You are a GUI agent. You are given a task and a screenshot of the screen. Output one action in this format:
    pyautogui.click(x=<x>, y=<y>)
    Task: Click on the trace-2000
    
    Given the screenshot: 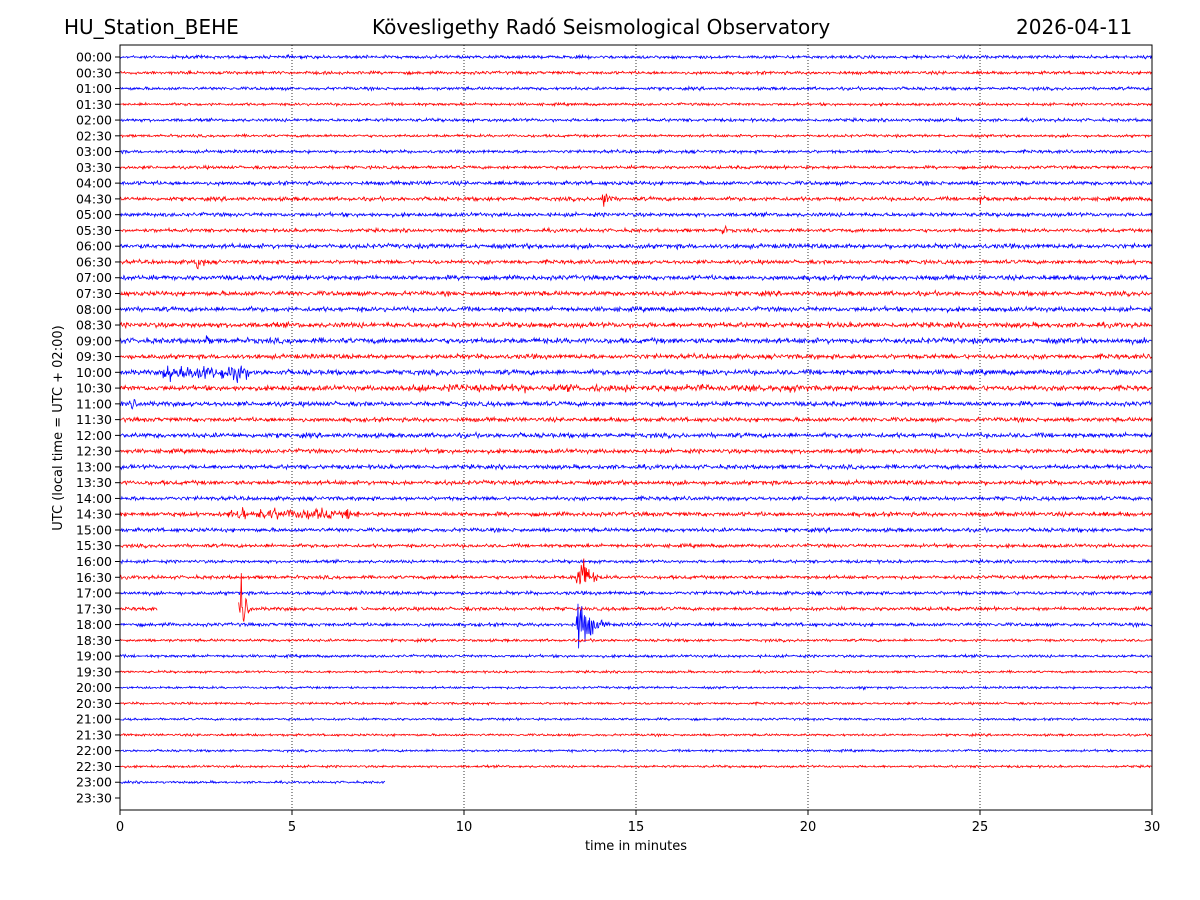 What is the action you would take?
    pyautogui.click(x=636, y=687)
    